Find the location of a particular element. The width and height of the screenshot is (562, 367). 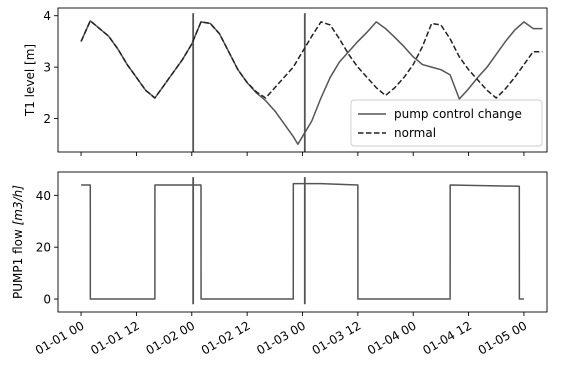

x-tick-label-5: 01-03 12 is located at coordinates (337, 337).